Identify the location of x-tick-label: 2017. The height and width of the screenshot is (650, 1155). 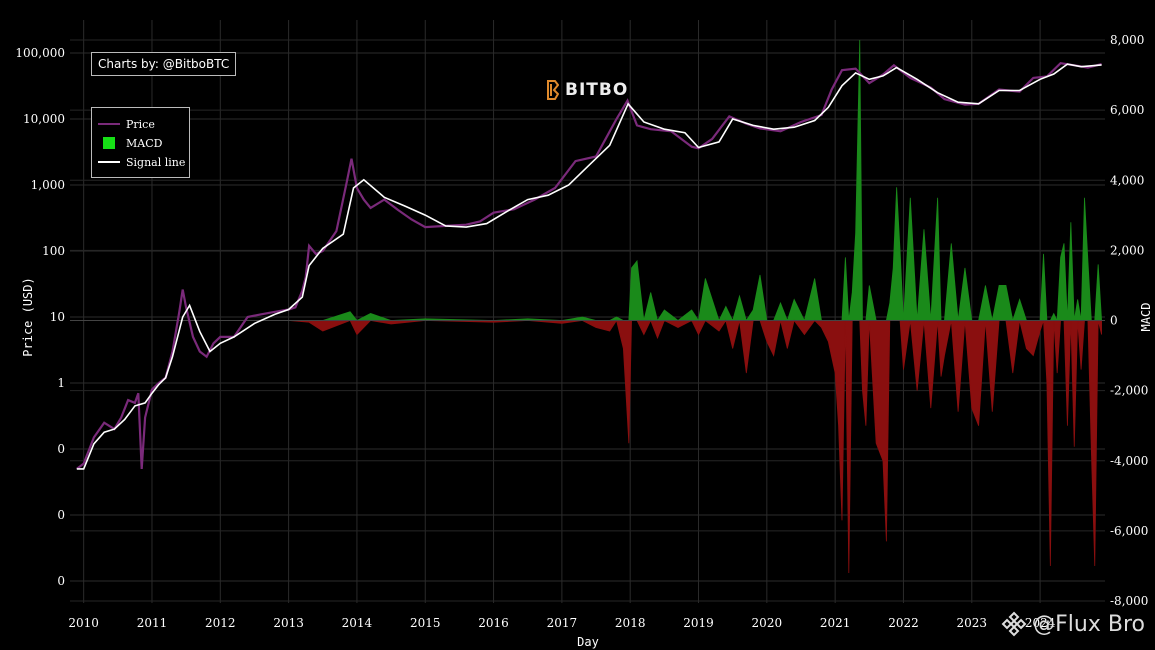
(562, 623).